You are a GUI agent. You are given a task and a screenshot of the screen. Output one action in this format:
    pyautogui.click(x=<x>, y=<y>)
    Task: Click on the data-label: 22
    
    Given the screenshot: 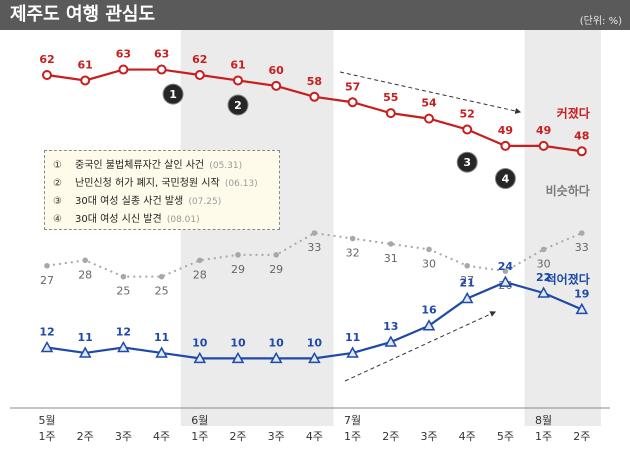 What is the action you would take?
    pyautogui.click(x=543, y=277)
    